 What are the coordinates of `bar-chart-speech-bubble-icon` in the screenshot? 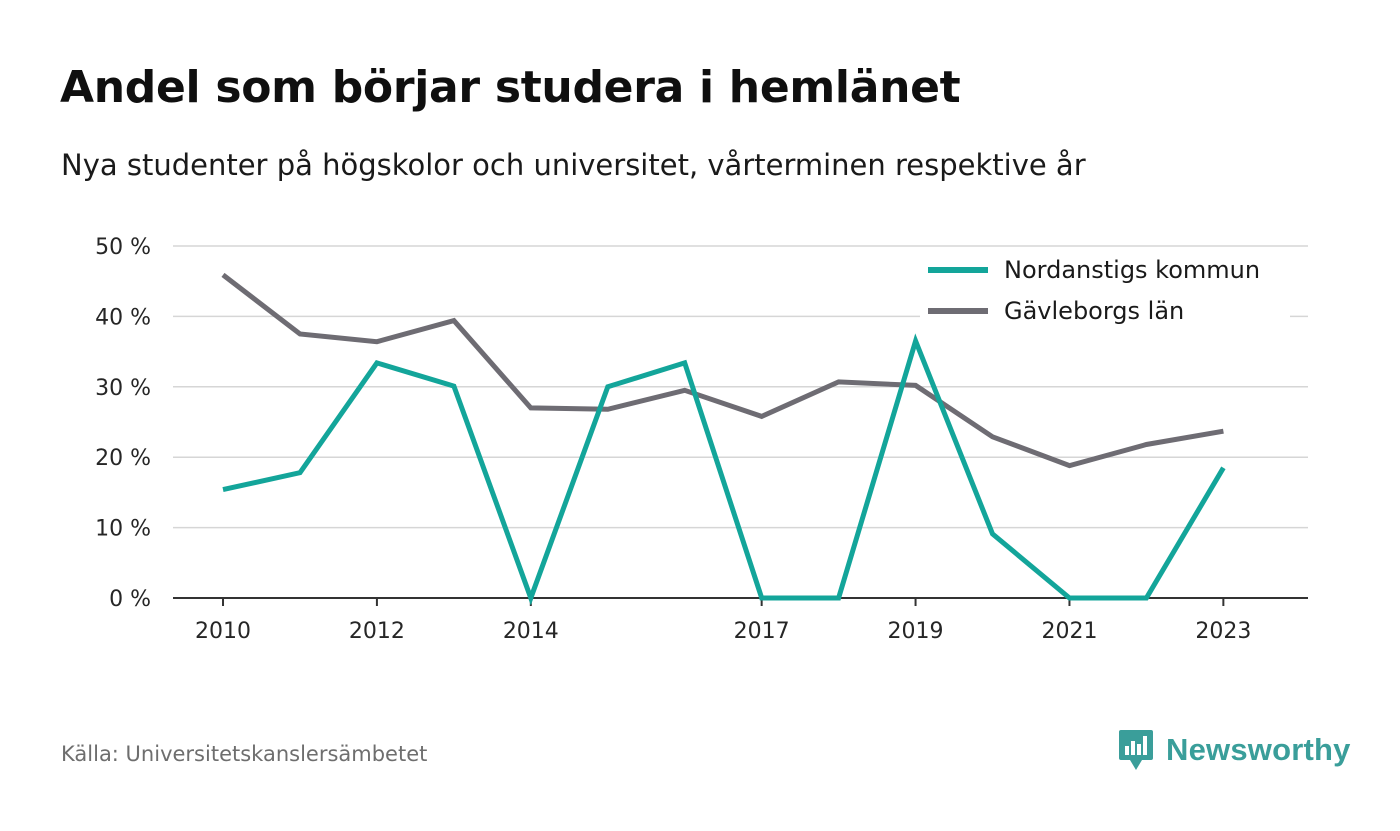 It's located at (1136, 750).